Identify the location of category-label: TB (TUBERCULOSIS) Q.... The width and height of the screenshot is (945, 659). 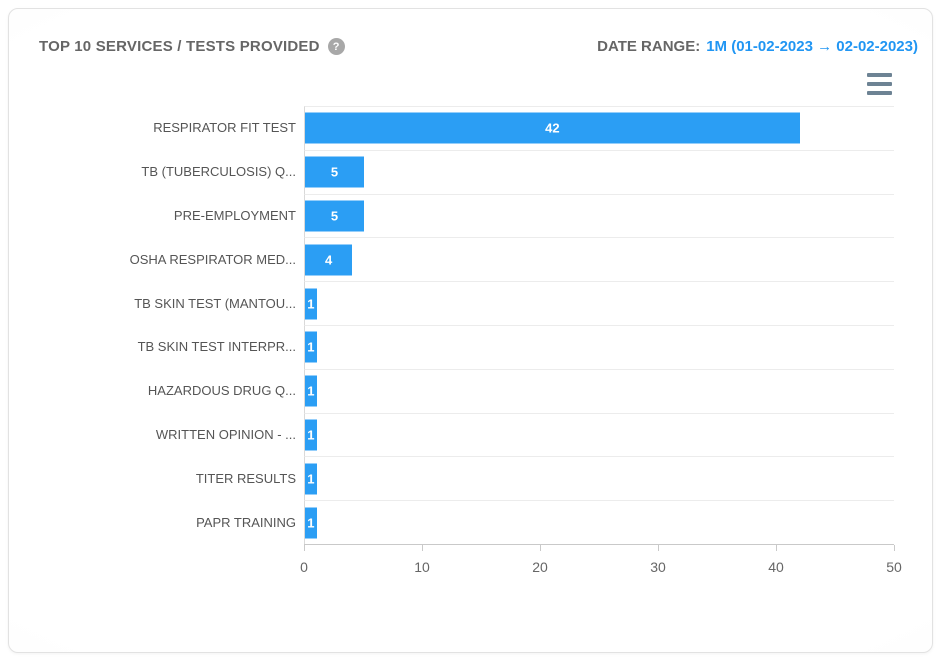
(218, 172).